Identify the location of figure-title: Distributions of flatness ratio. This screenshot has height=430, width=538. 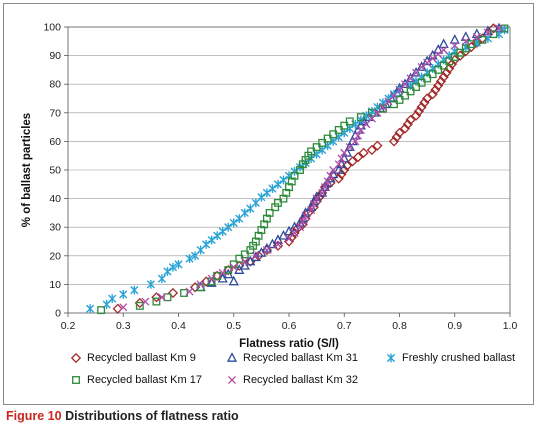
(152, 416).